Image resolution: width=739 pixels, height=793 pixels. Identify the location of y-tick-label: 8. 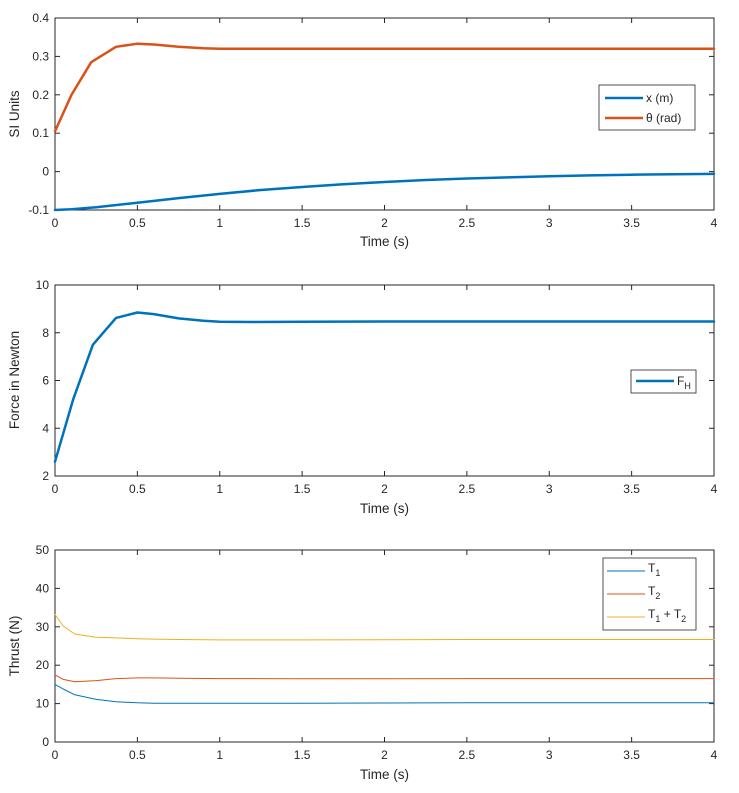
(45, 333).